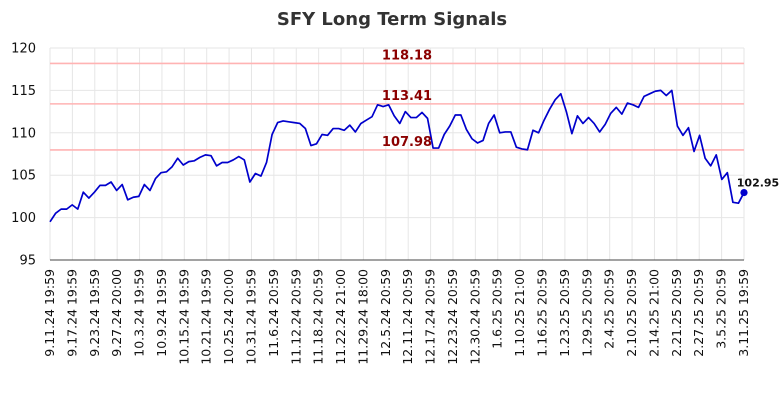 This screenshot has height=400, width=784. Describe the element at coordinates (407, 96) in the screenshot. I see `level-label: 113.41` at that location.